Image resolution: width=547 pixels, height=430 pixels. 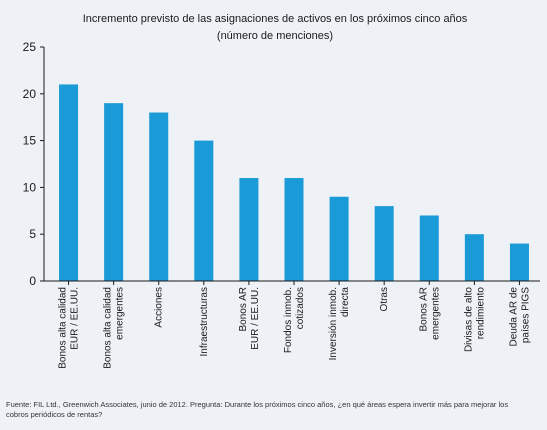 I want to click on x-category-label: Acciones, so click(x=159, y=307).